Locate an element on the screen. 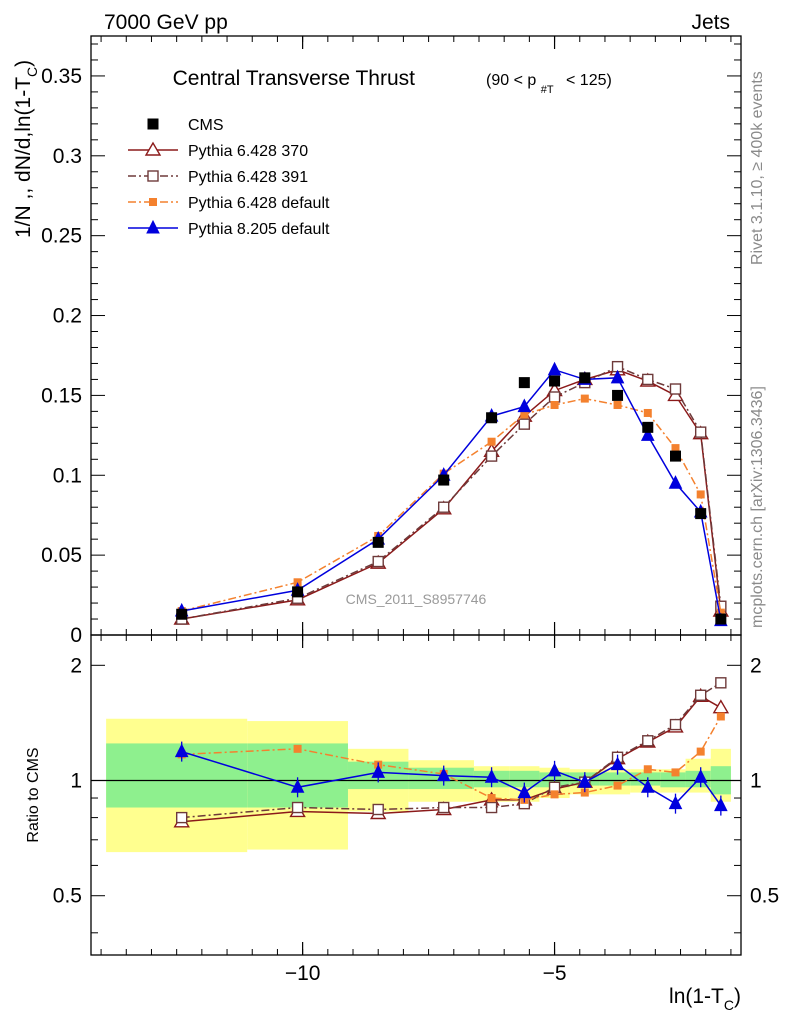 The image size is (786, 1024). ratio-tick-label-left: 2 is located at coordinates (76, 665).